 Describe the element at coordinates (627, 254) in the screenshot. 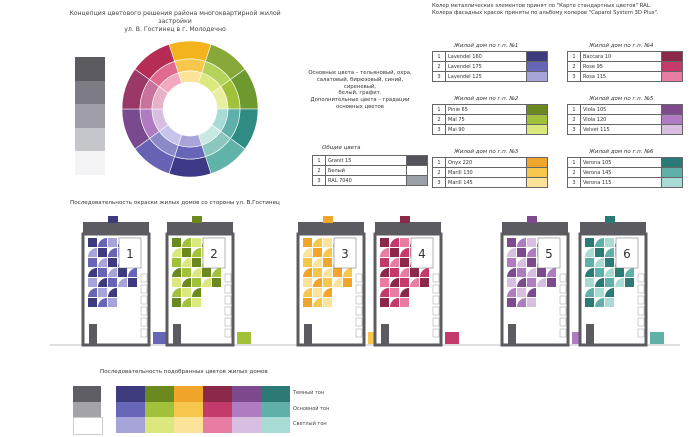

I see `building-number: 6` at that location.